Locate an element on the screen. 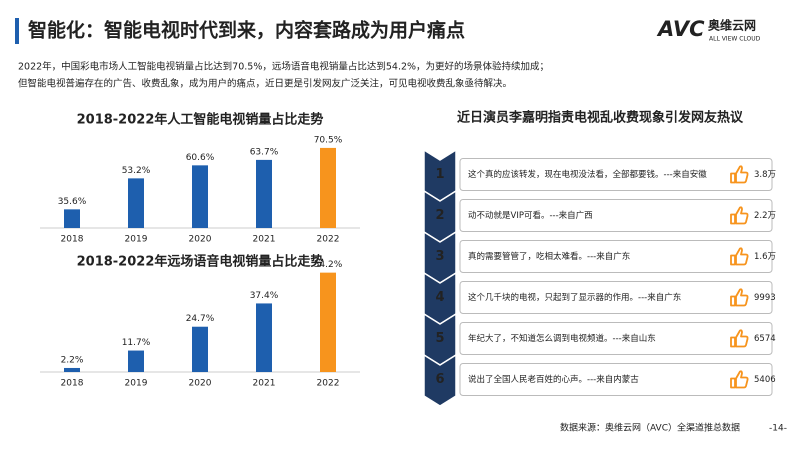 This screenshot has height=450, width=800. like-count: 9993 is located at coordinates (765, 298).